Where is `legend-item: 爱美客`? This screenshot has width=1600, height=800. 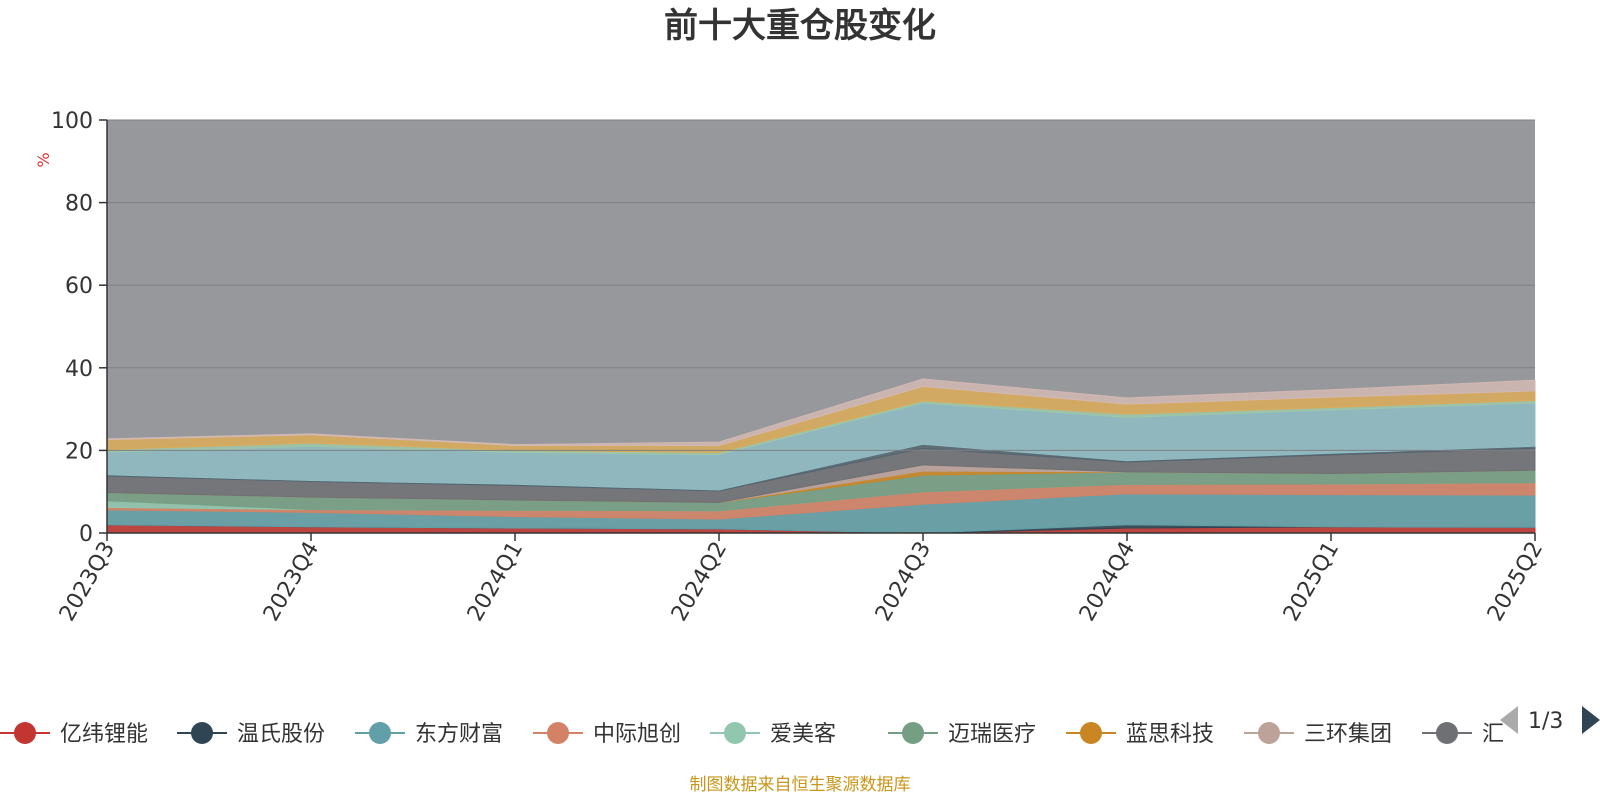
legend-item: 爱美客 is located at coordinates (773, 734).